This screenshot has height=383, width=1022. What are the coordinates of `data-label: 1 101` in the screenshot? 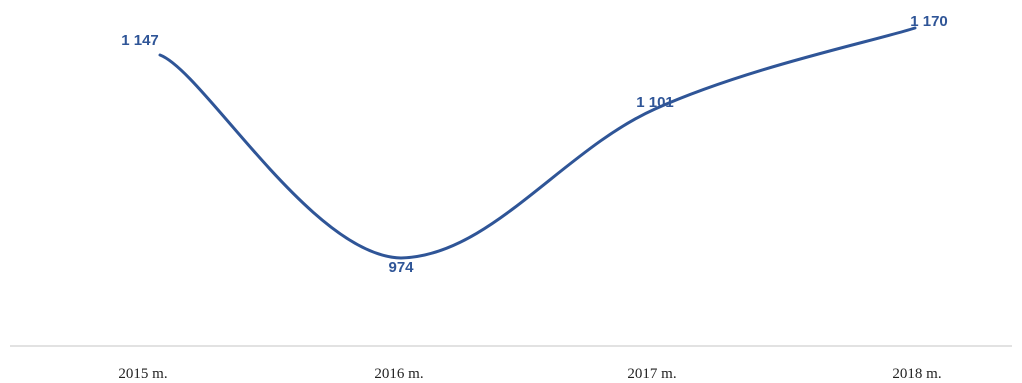 It's located at (655, 102).